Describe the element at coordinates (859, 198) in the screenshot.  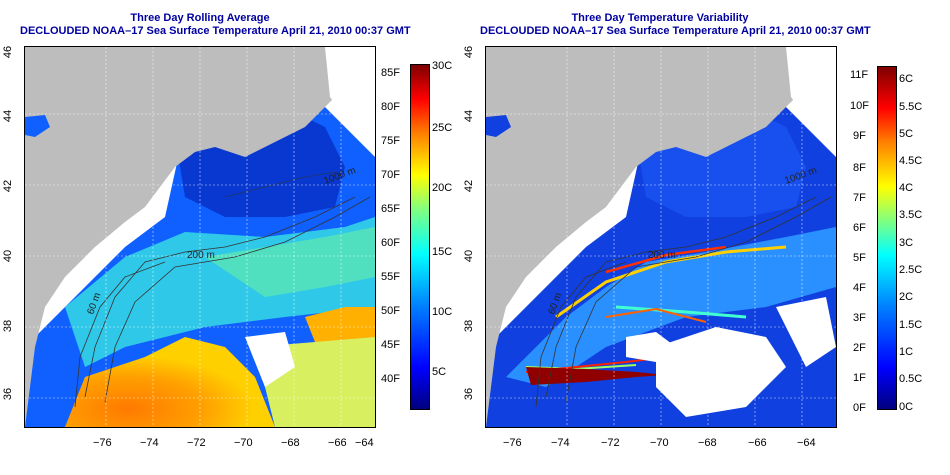
I see `right-colorbar-f-label: 7F` at that location.